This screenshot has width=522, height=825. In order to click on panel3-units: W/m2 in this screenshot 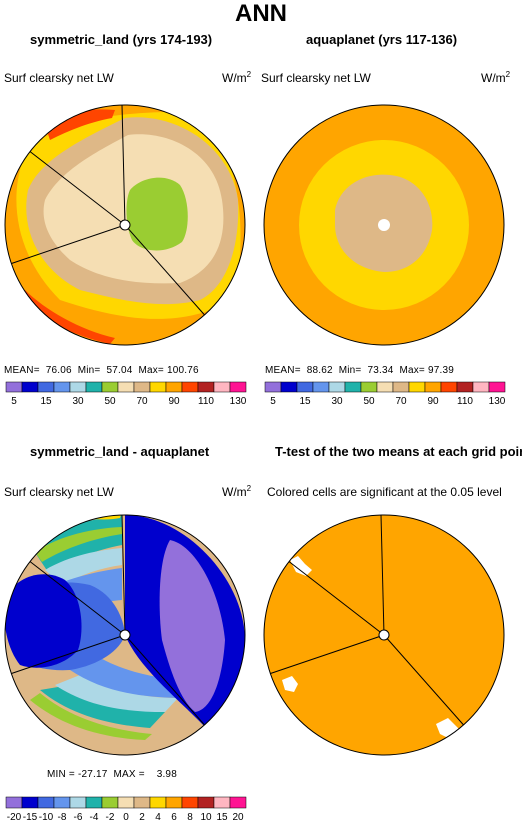, I will do `click(237, 491)`.